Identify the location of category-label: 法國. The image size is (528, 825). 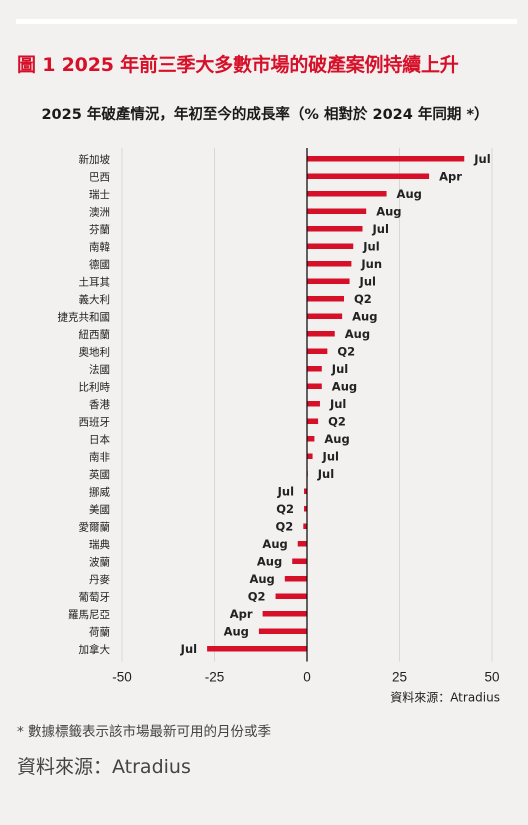
(99, 369).